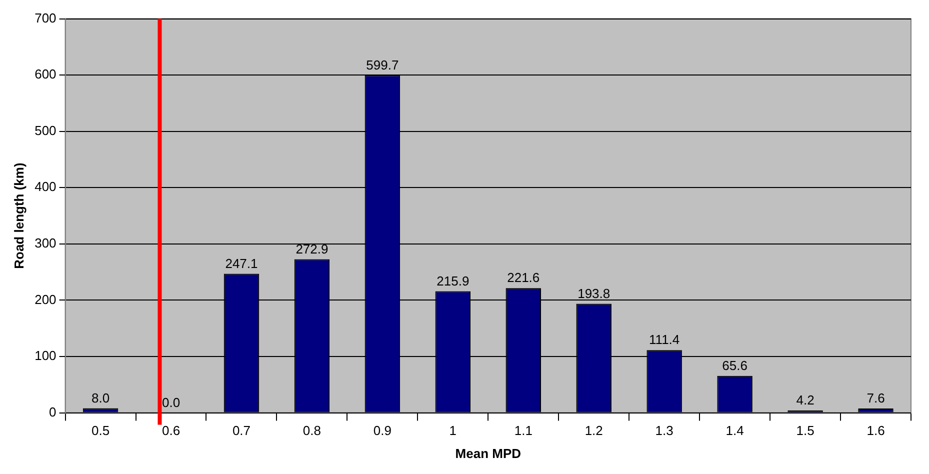 Image resolution: width=929 pixels, height=474 pixels. What do you see at coordinates (875, 398) in the screenshot?
I see `data-label: 7.6` at bounding box center [875, 398].